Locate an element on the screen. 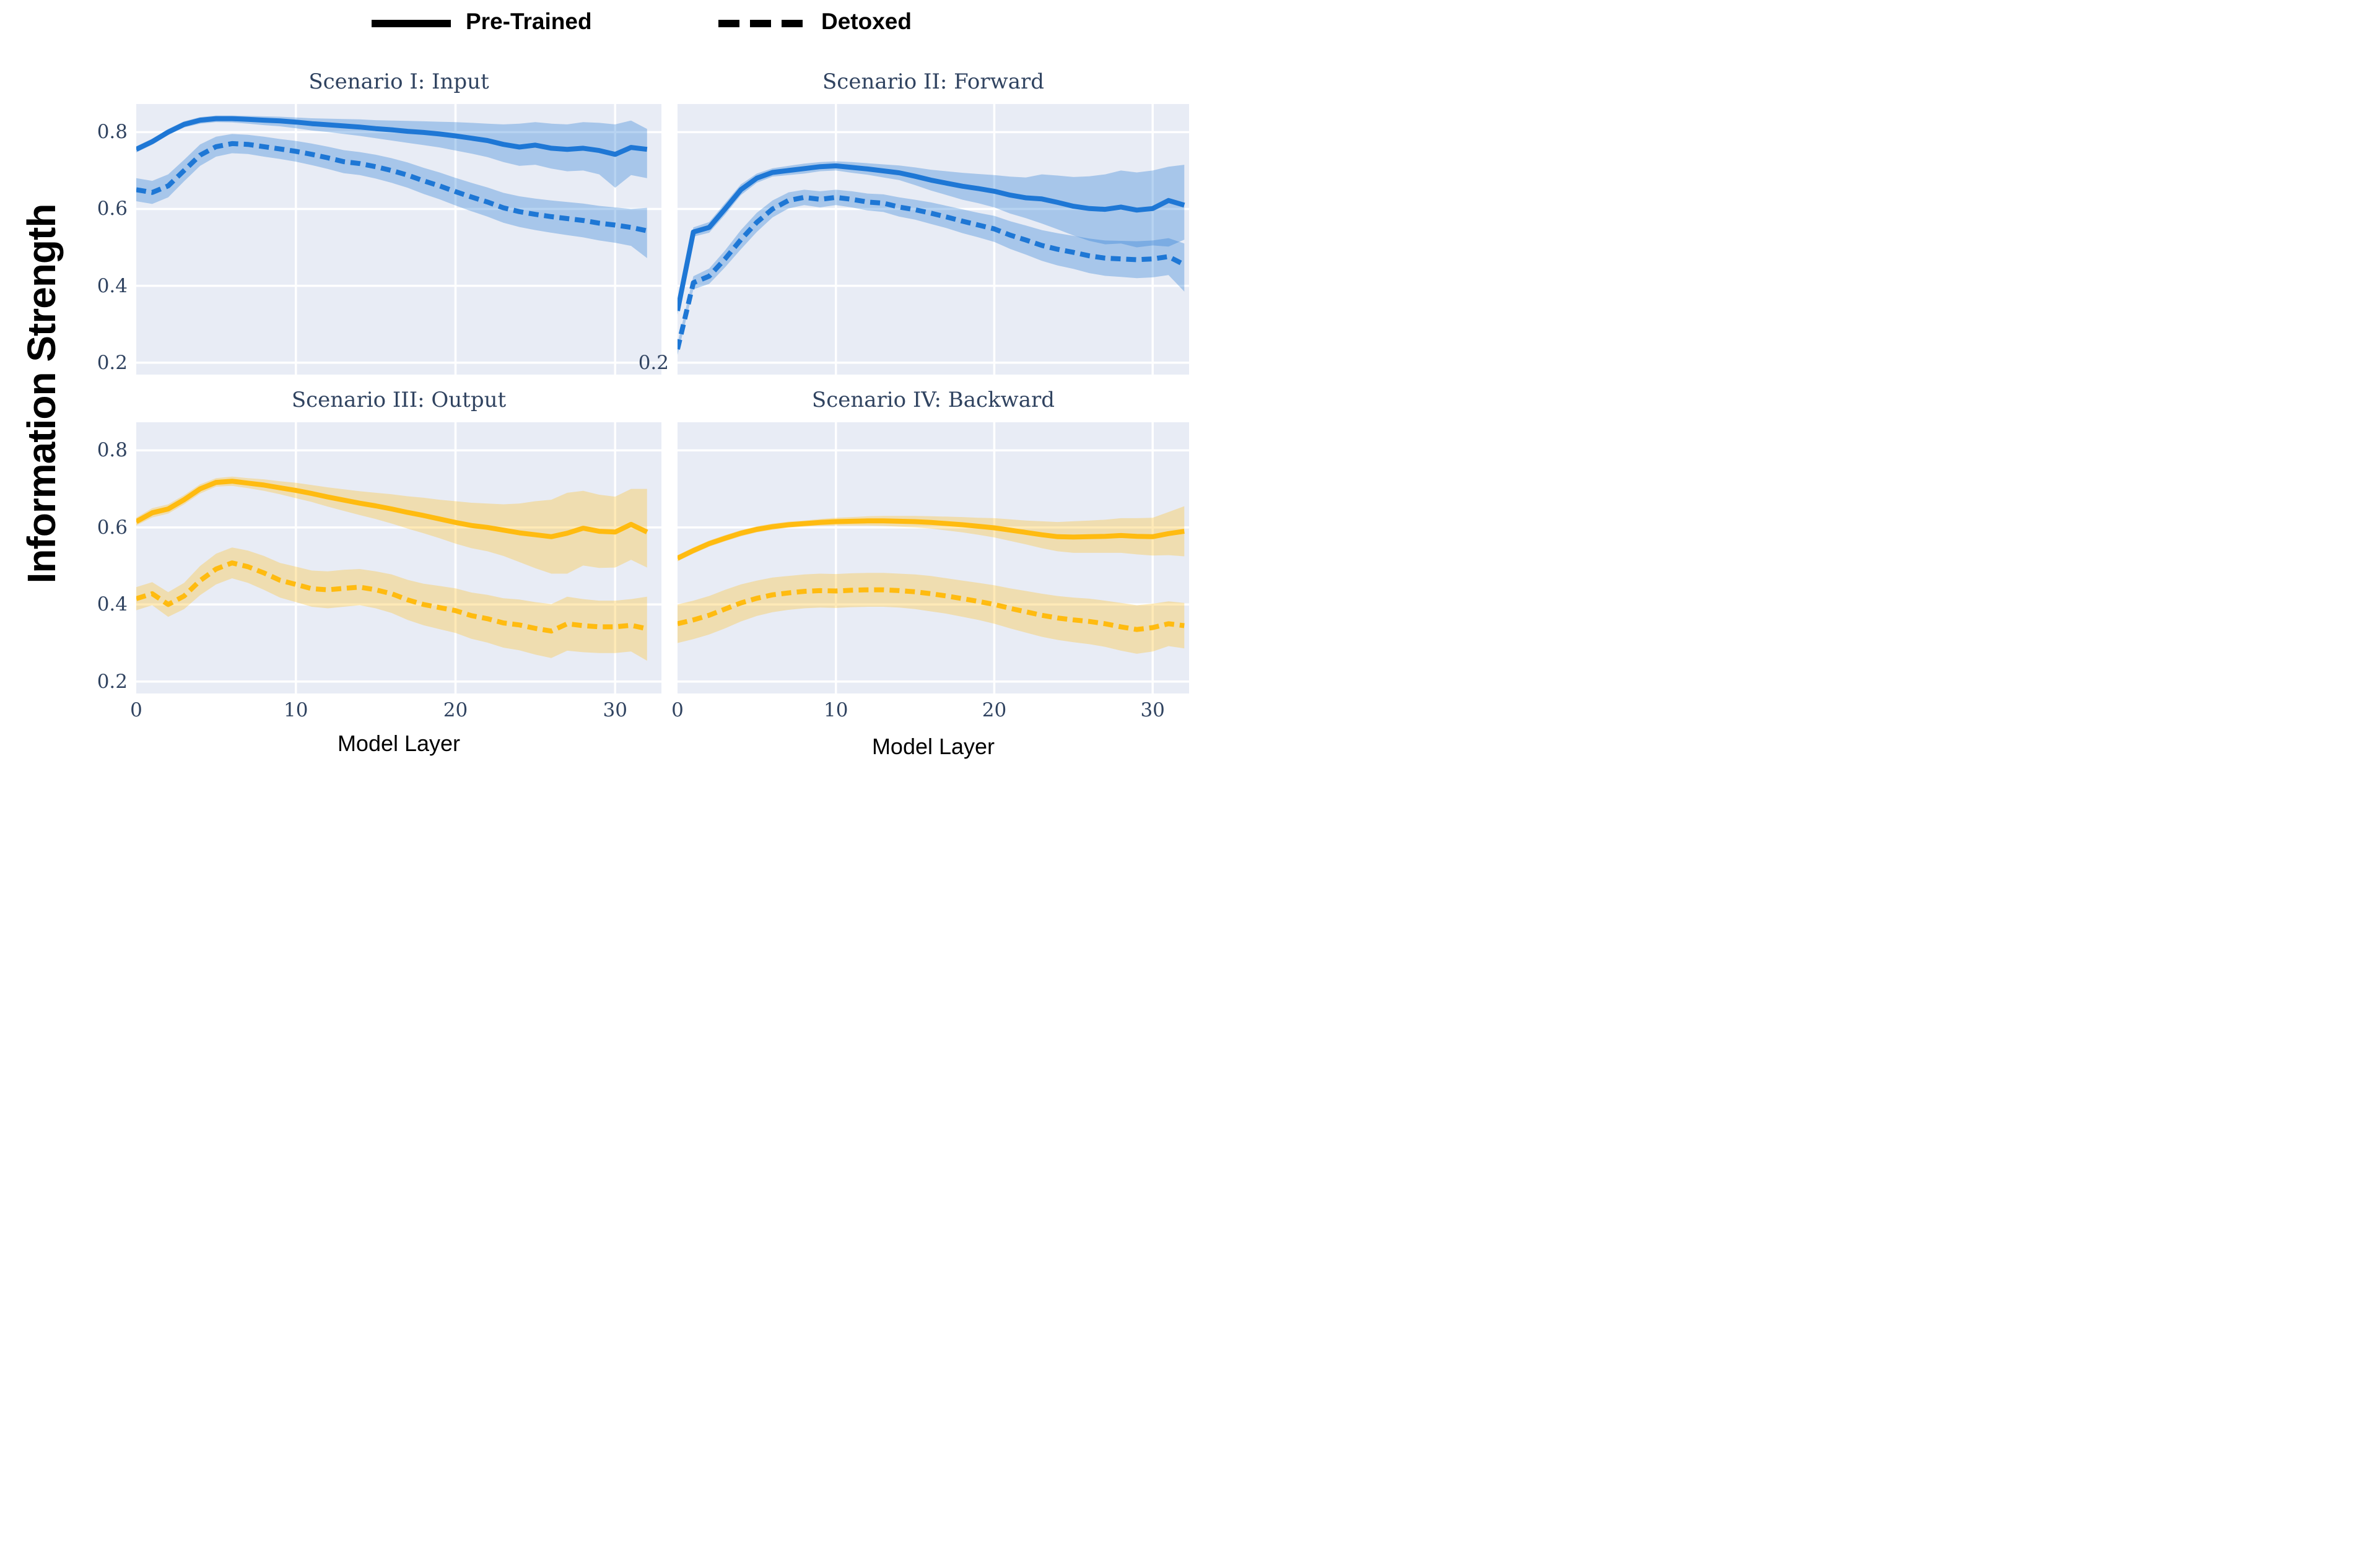 Image resolution: width=2380 pixels, height=1551 pixels. subplot-title: Scenario I: Input is located at coordinates (398, 81).